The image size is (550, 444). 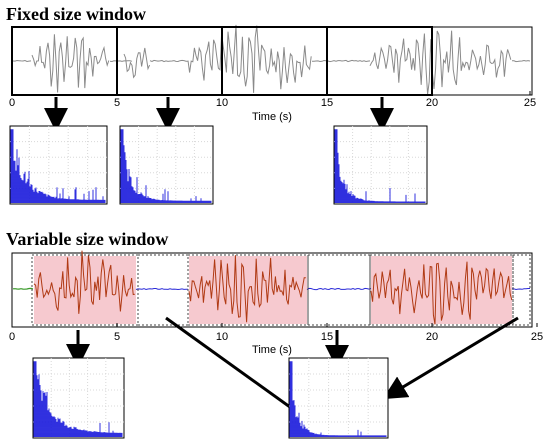 I want to click on variable-xlabel: Time (s), so click(x=272, y=350).